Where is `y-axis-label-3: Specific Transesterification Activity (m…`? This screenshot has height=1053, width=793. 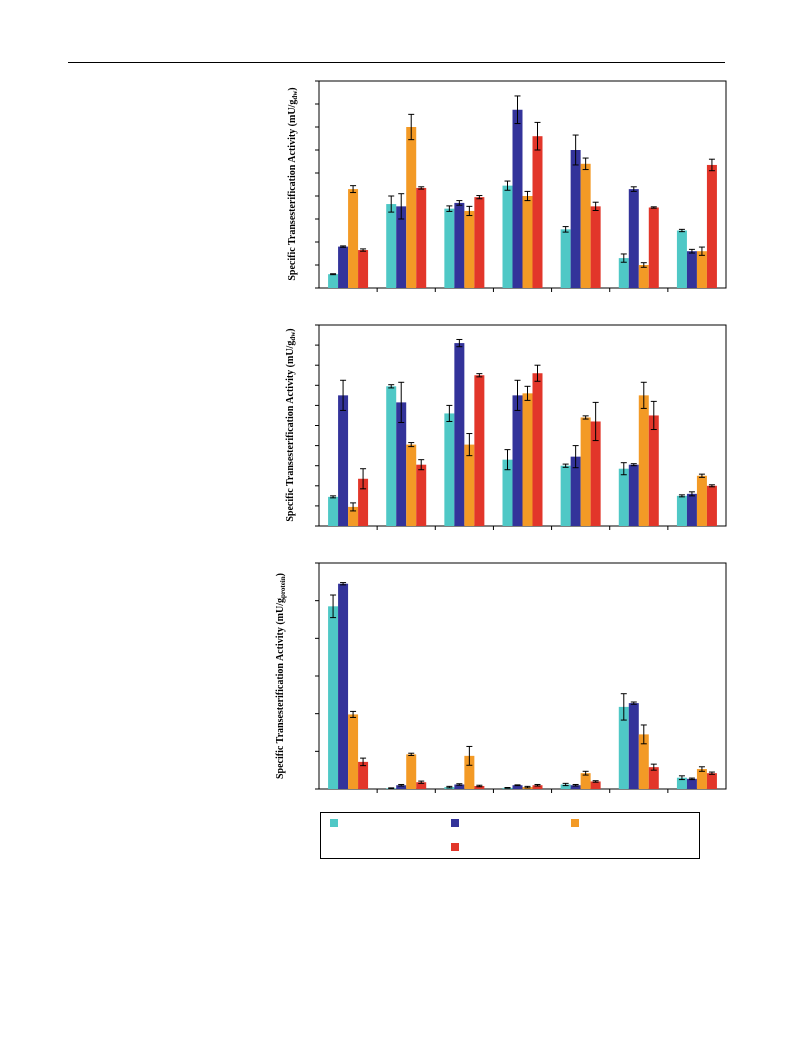
y-axis-label-3: Specific Transesterification Activity (m… is located at coordinates (281, 676).